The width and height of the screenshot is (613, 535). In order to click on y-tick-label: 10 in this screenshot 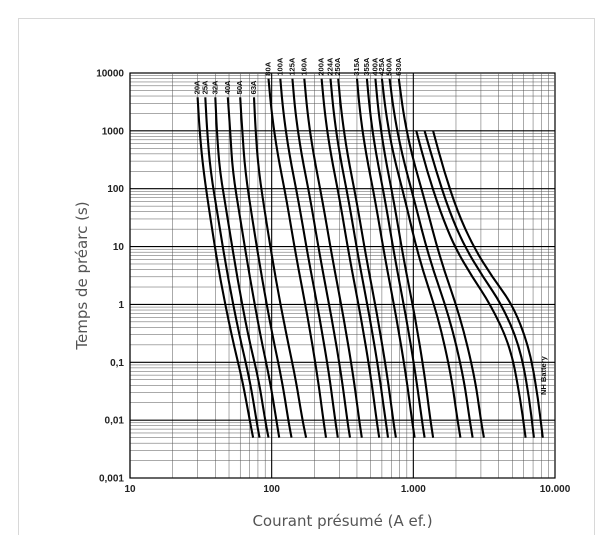, I will do `click(119, 247)`.